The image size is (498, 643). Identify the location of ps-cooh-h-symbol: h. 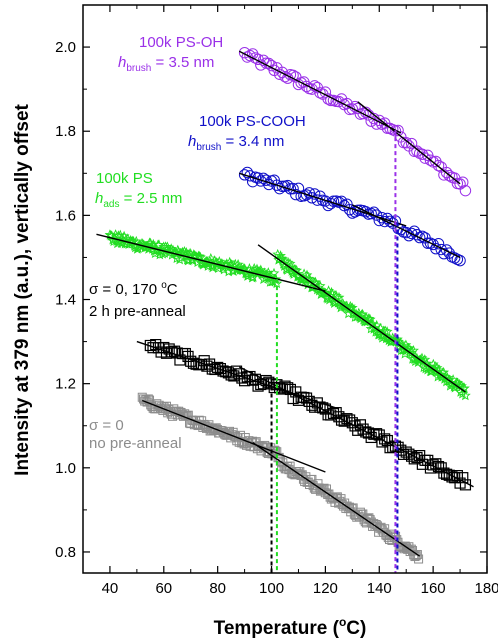
(192, 141).